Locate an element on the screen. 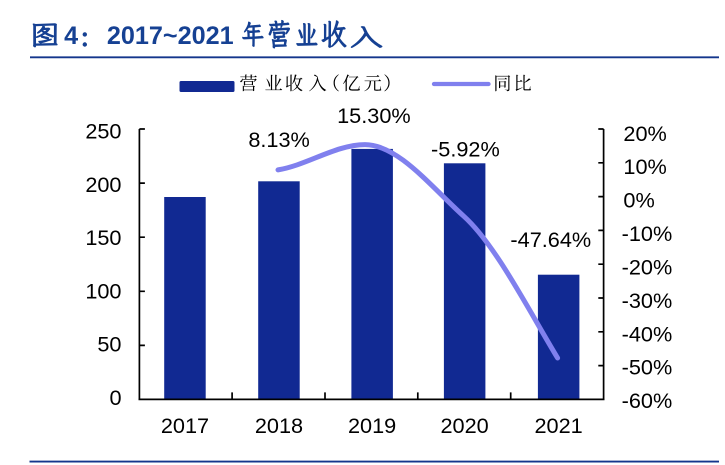 This screenshot has height=465, width=725. svg-text: -47.64% is located at coordinates (550, 239).